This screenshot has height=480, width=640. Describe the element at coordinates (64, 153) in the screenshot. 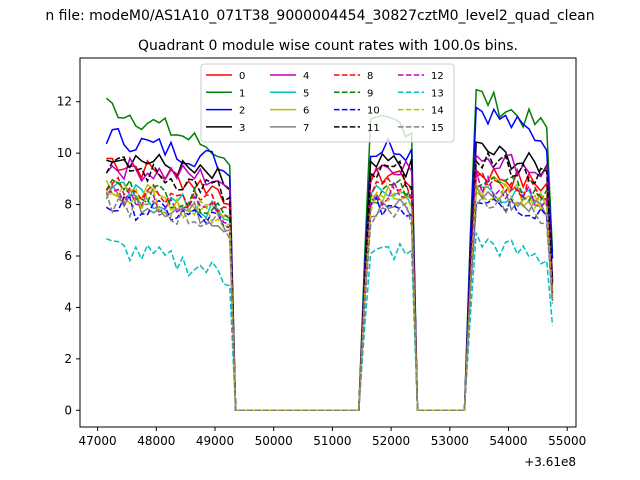

I see `y-tick-label: 10` at that location.